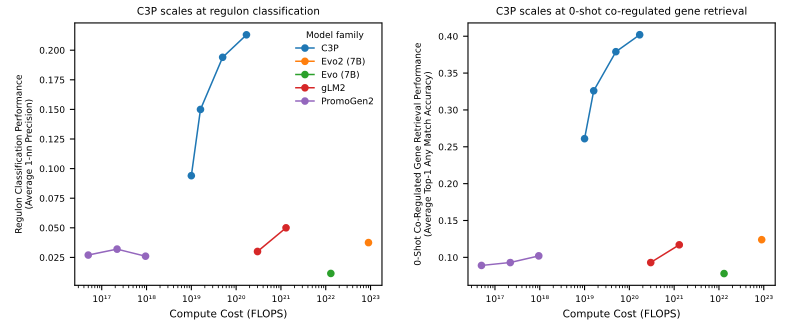 The height and width of the screenshot is (328, 787). What do you see at coordinates (330, 48) in the screenshot?
I see `legend-label: C3P` at bounding box center [330, 48].